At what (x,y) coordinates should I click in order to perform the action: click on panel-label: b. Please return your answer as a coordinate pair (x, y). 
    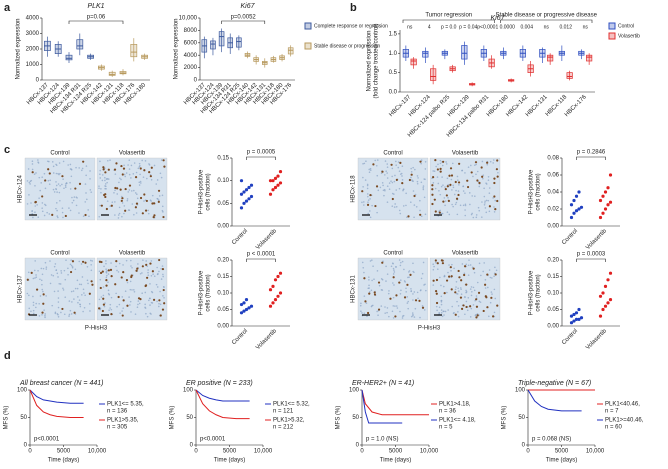
    Looking at the image, I should click on (353, 8).